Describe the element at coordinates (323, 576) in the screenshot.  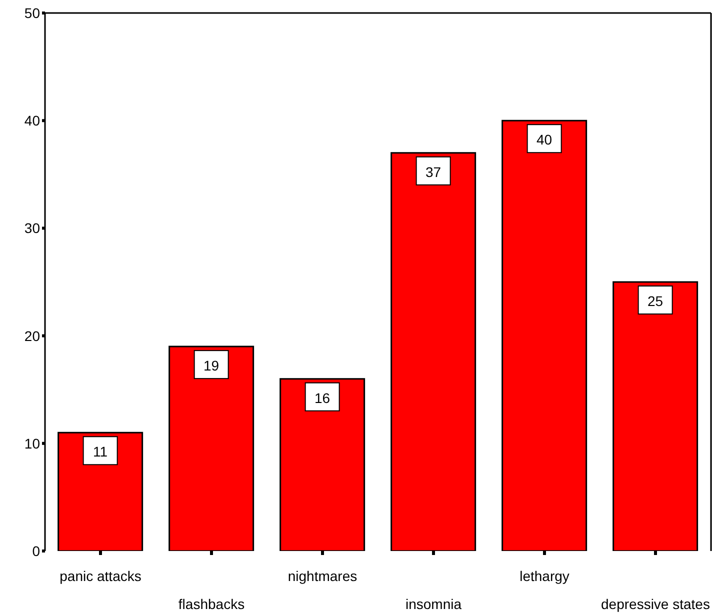
I see `x-tick-label: nightmares` at that location.